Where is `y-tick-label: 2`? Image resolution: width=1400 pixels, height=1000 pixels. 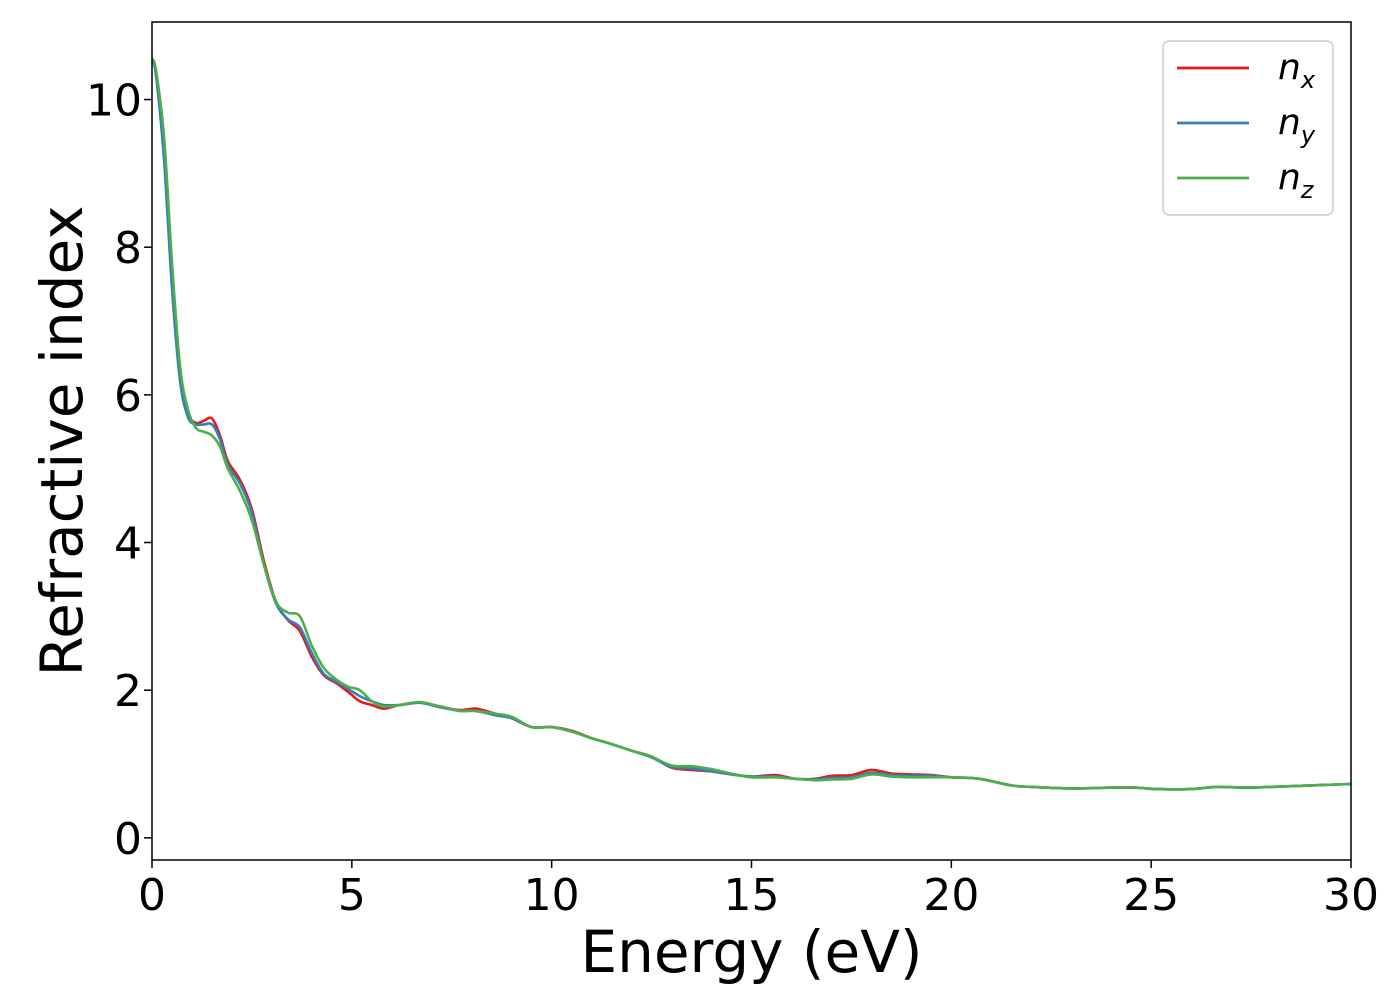
y-tick-label: 2 is located at coordinates (128, 691).